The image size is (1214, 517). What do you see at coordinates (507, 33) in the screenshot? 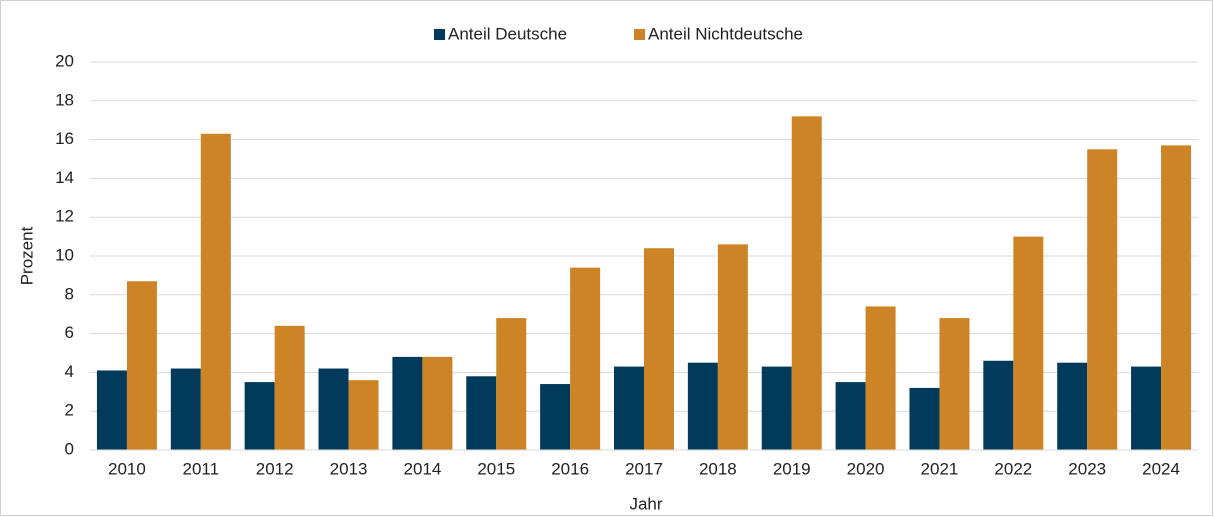
I see `legend-label: Anteil Deutsche` at bounding box center [507, 33].